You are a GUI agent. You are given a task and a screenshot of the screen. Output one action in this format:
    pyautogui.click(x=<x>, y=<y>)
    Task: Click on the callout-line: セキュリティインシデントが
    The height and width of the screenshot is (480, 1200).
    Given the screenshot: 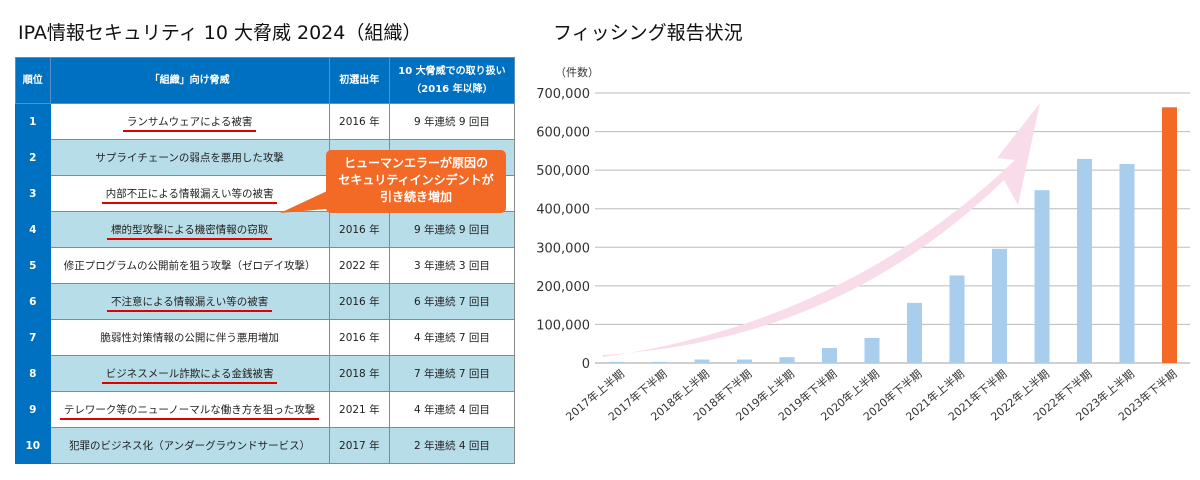 What is the action you would take?
    pyautogui.click(x=416, y=180)
    